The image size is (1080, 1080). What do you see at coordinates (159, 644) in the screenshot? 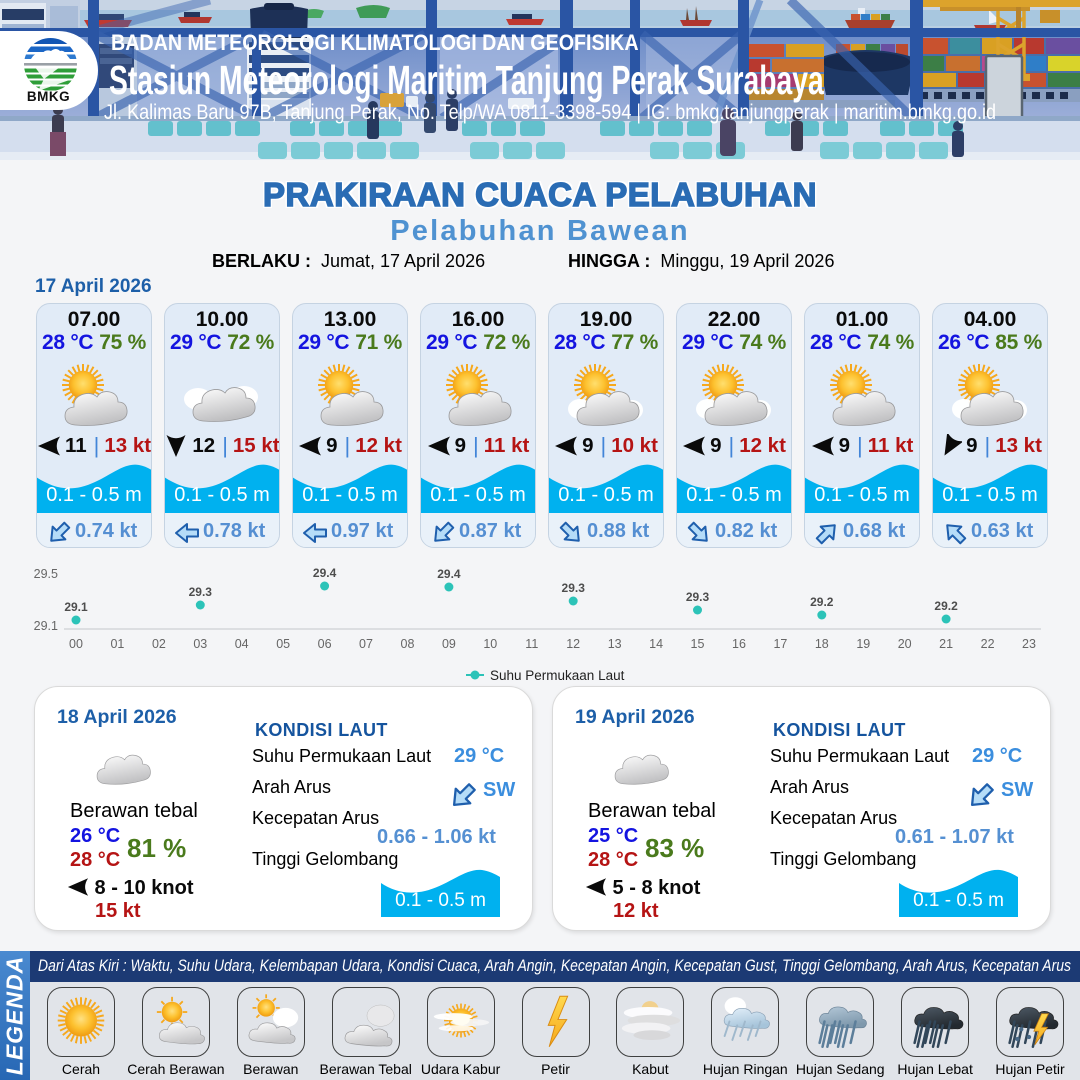
I see `svg-text: 02` at bounding box center [159, 644].